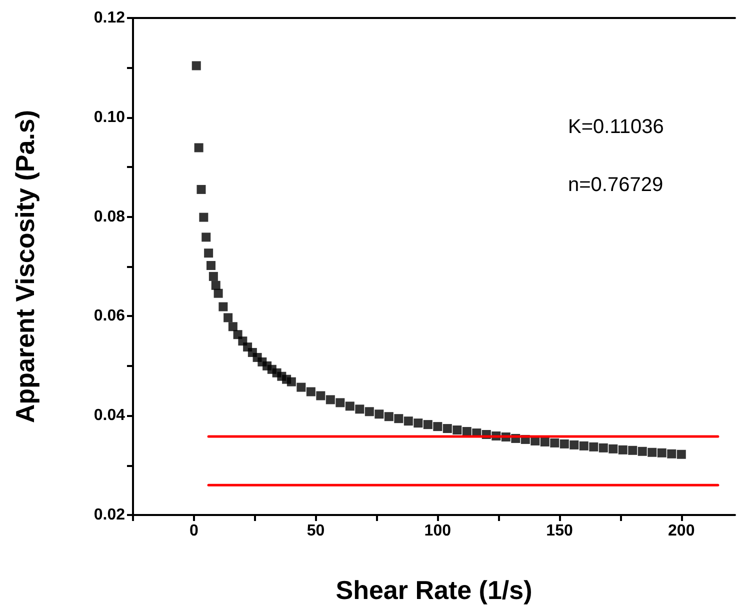 The image size is (738, 611). I want to click on y-tick-label: 0.02, so click(110, 515).